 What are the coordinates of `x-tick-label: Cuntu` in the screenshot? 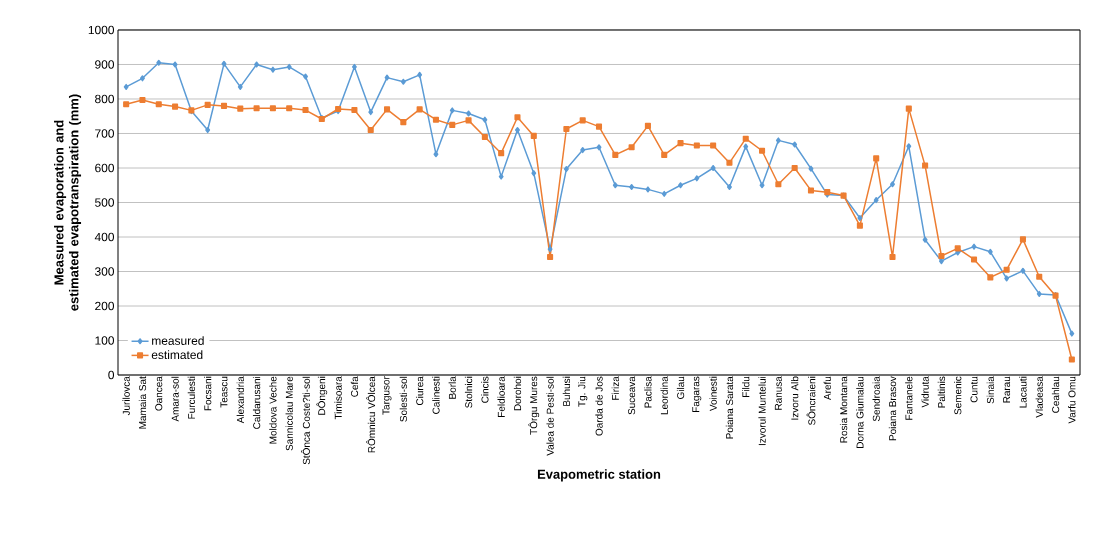 It's located at (974, 389).